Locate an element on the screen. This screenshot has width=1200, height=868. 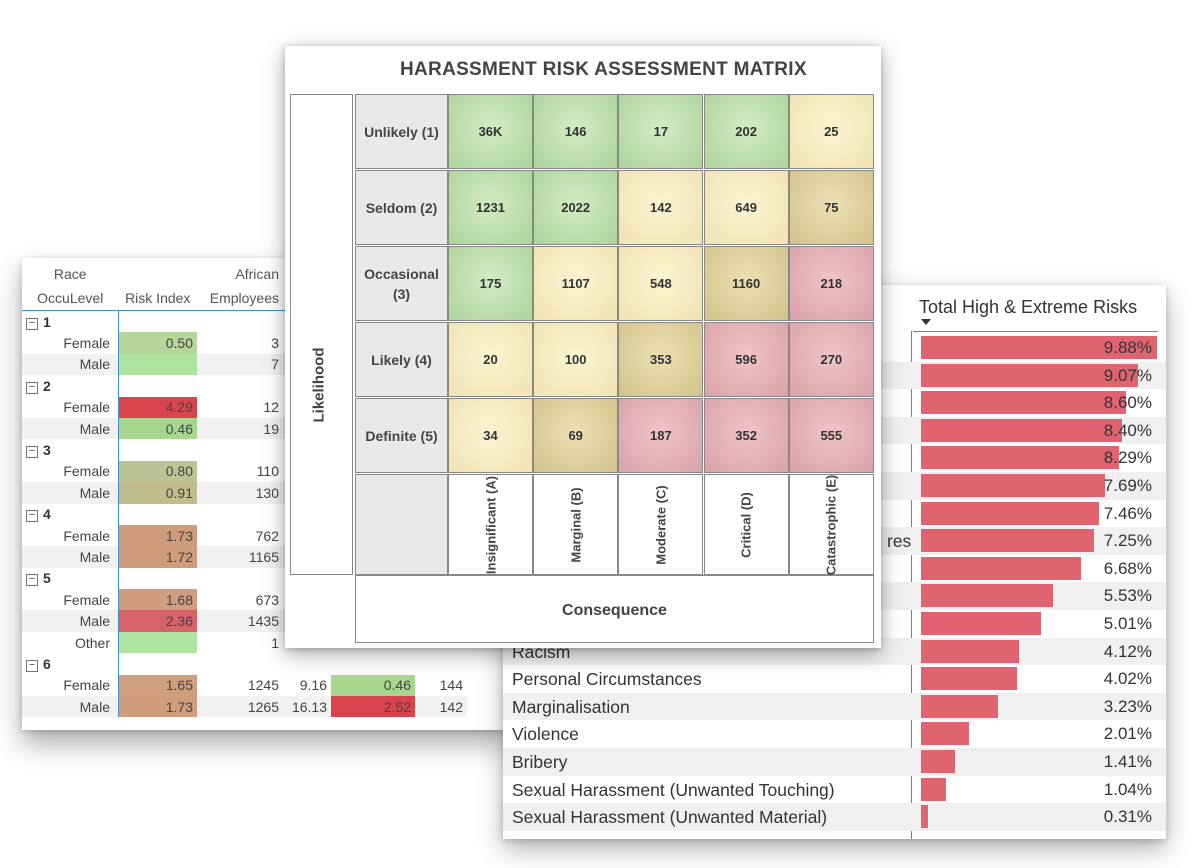
consequence-column-header: Critical (D) is located at coordinates (746, 524).